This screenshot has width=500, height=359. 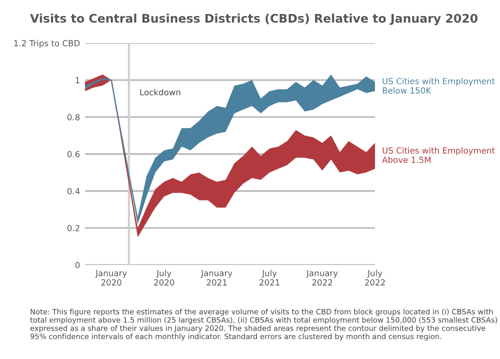 I want to click on series-label: US Cities with Employment Below 150K, so click(x=438, y=86).